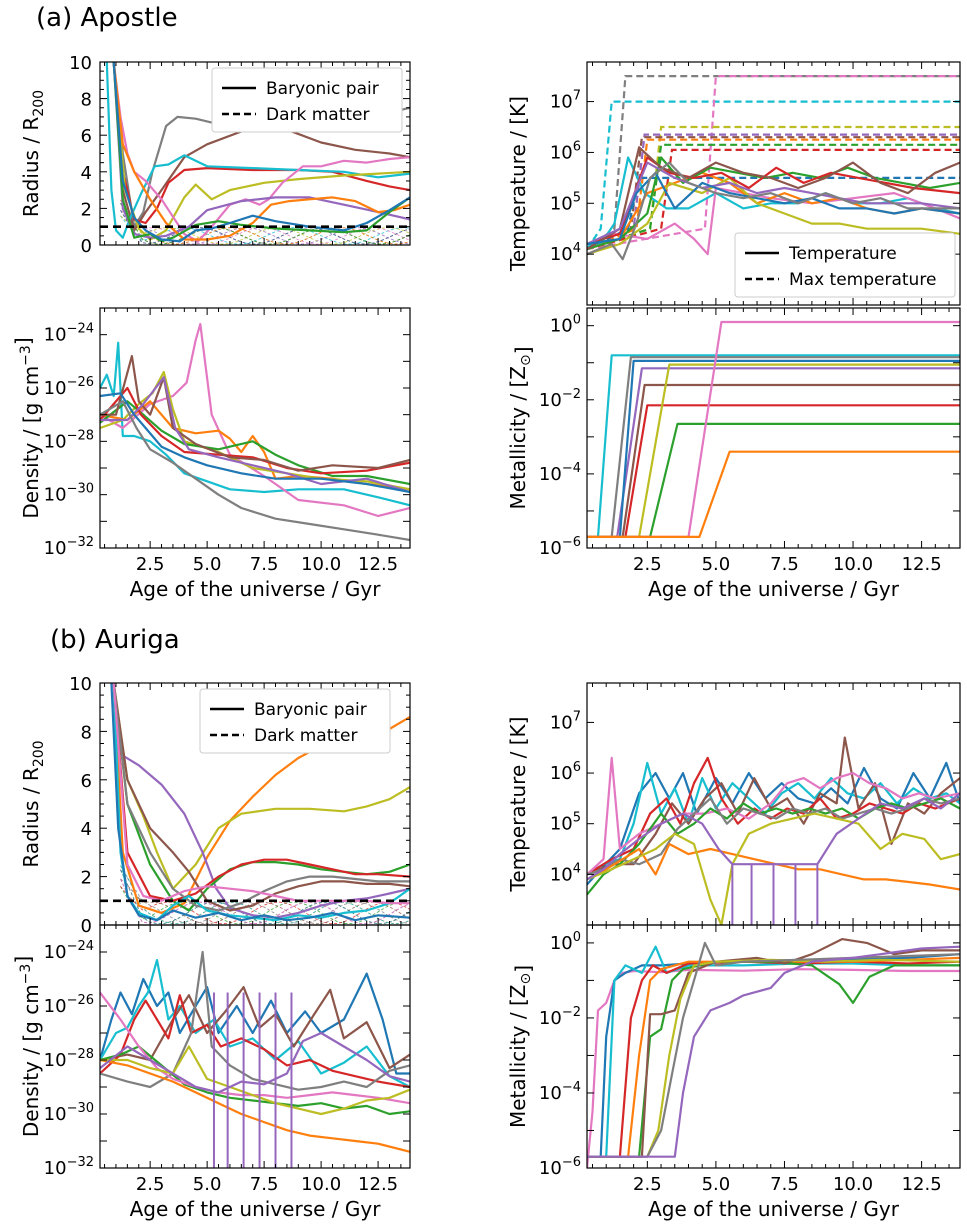 This screenshot has width=967, height=1228. Describe the element at coordinates (565, 772) in the screenshot. I see `auriga-temperature-ytick-label: 10⁶` at that location.